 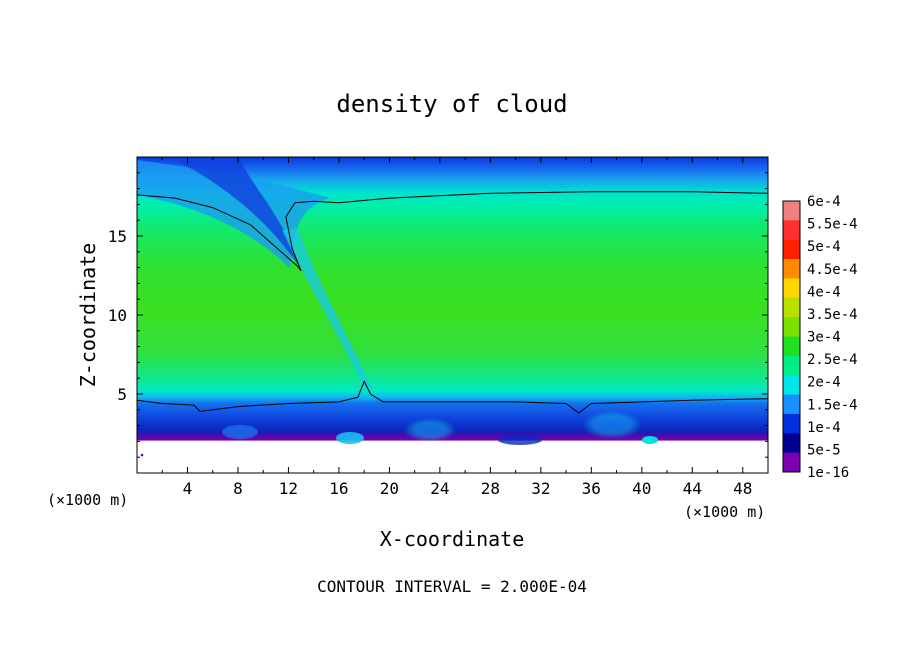 I want to click on field-wake-core, so click(x=237, y=214).